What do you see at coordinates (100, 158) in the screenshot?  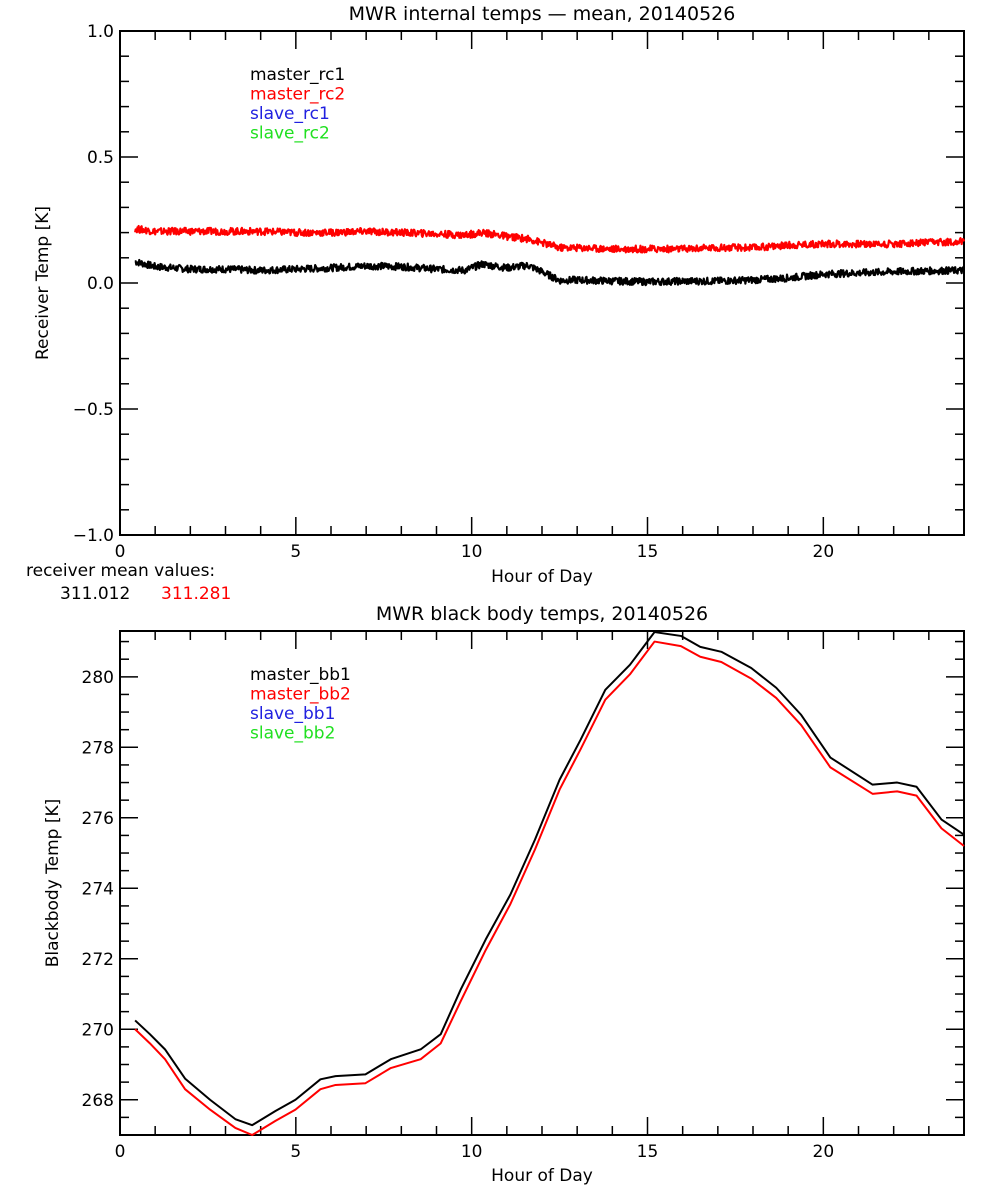 I see `y-tick-label: 0.5` at bounding box center [100, 158].